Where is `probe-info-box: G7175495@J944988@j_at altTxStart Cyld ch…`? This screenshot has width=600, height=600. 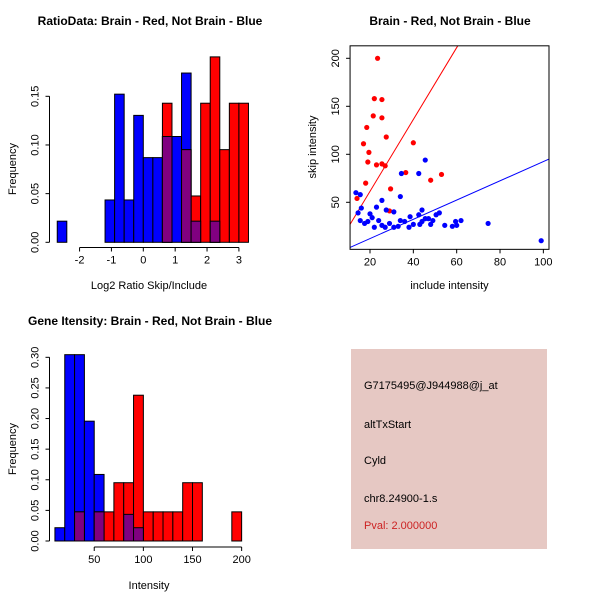 probe-info-box: G7175495@J944988@j_at altTxStart Cyld ch… is located at coordinates (449, 449).